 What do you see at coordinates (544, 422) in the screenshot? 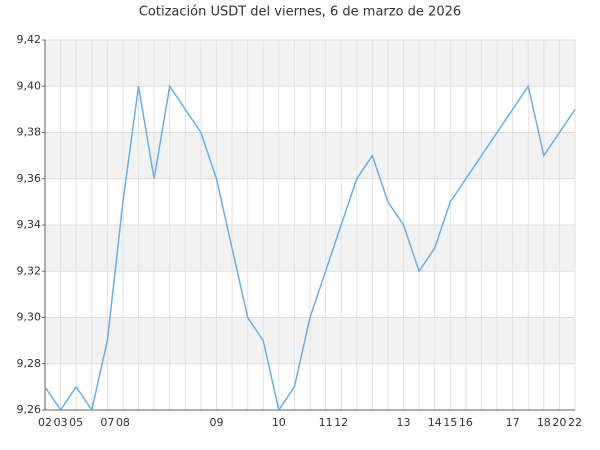
I see `x-tick-label: 18` at bounding box center [544, 422].